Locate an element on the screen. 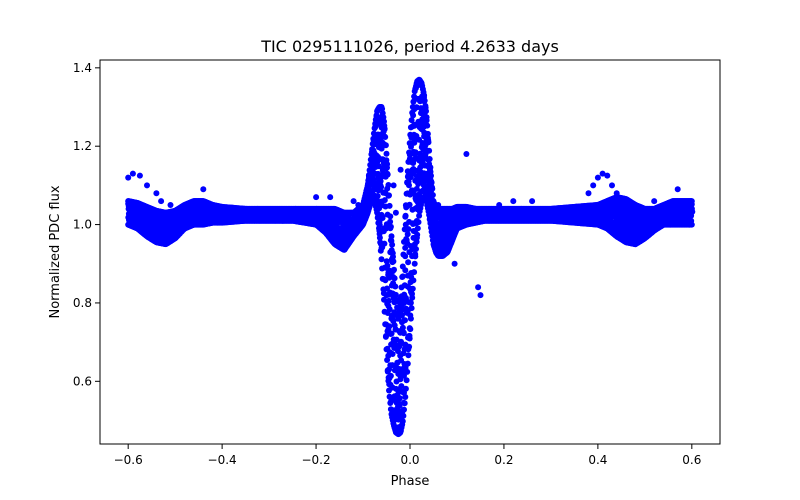  chart-title: TIC 0295111026, period 4.2633 days is located at coordinates (409, 46).